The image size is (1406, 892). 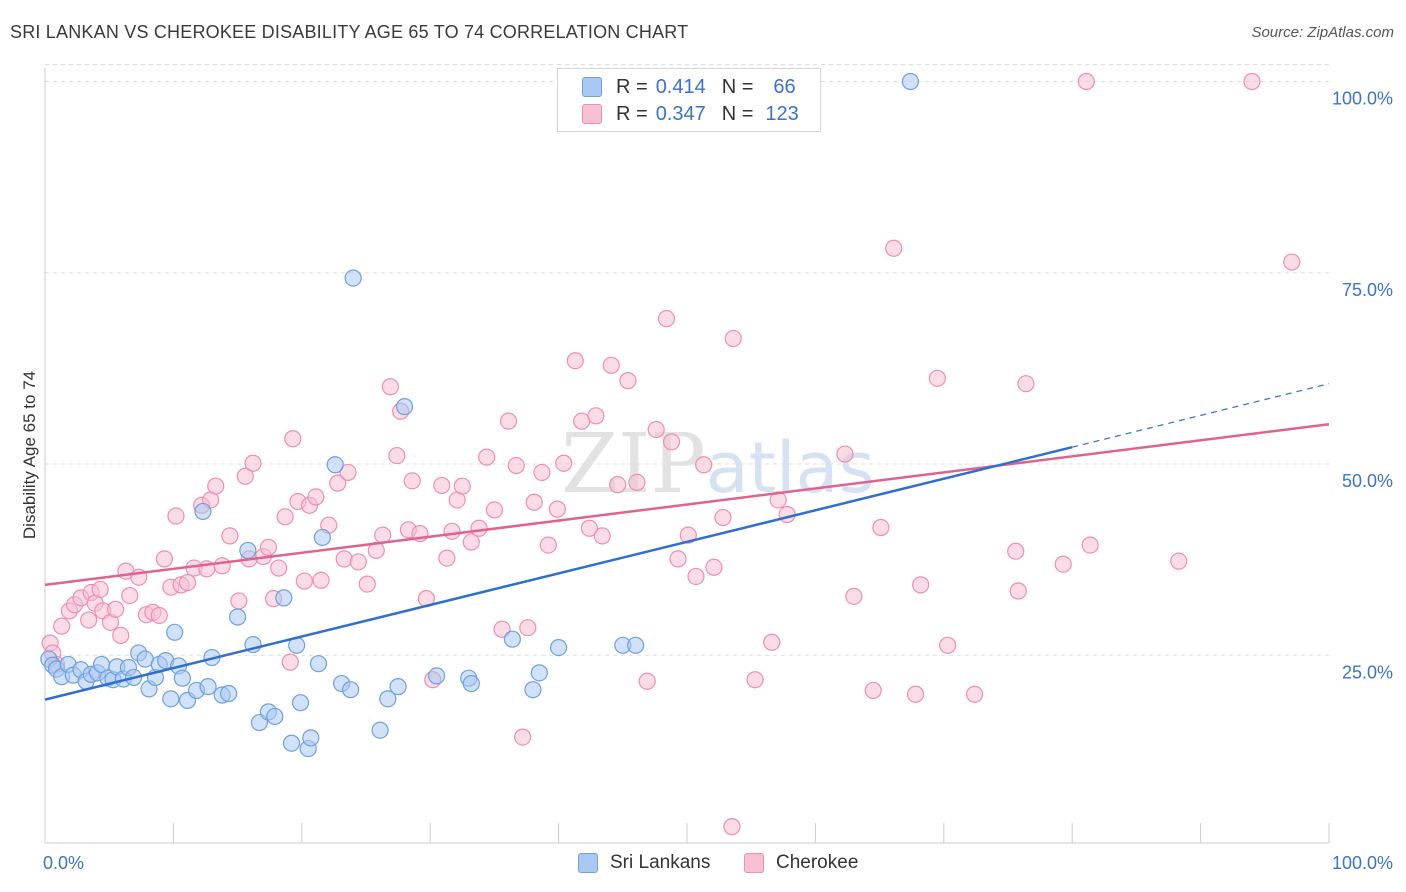 I want to click on legend-label: Sri Lankans, so click(x=660, y=862).